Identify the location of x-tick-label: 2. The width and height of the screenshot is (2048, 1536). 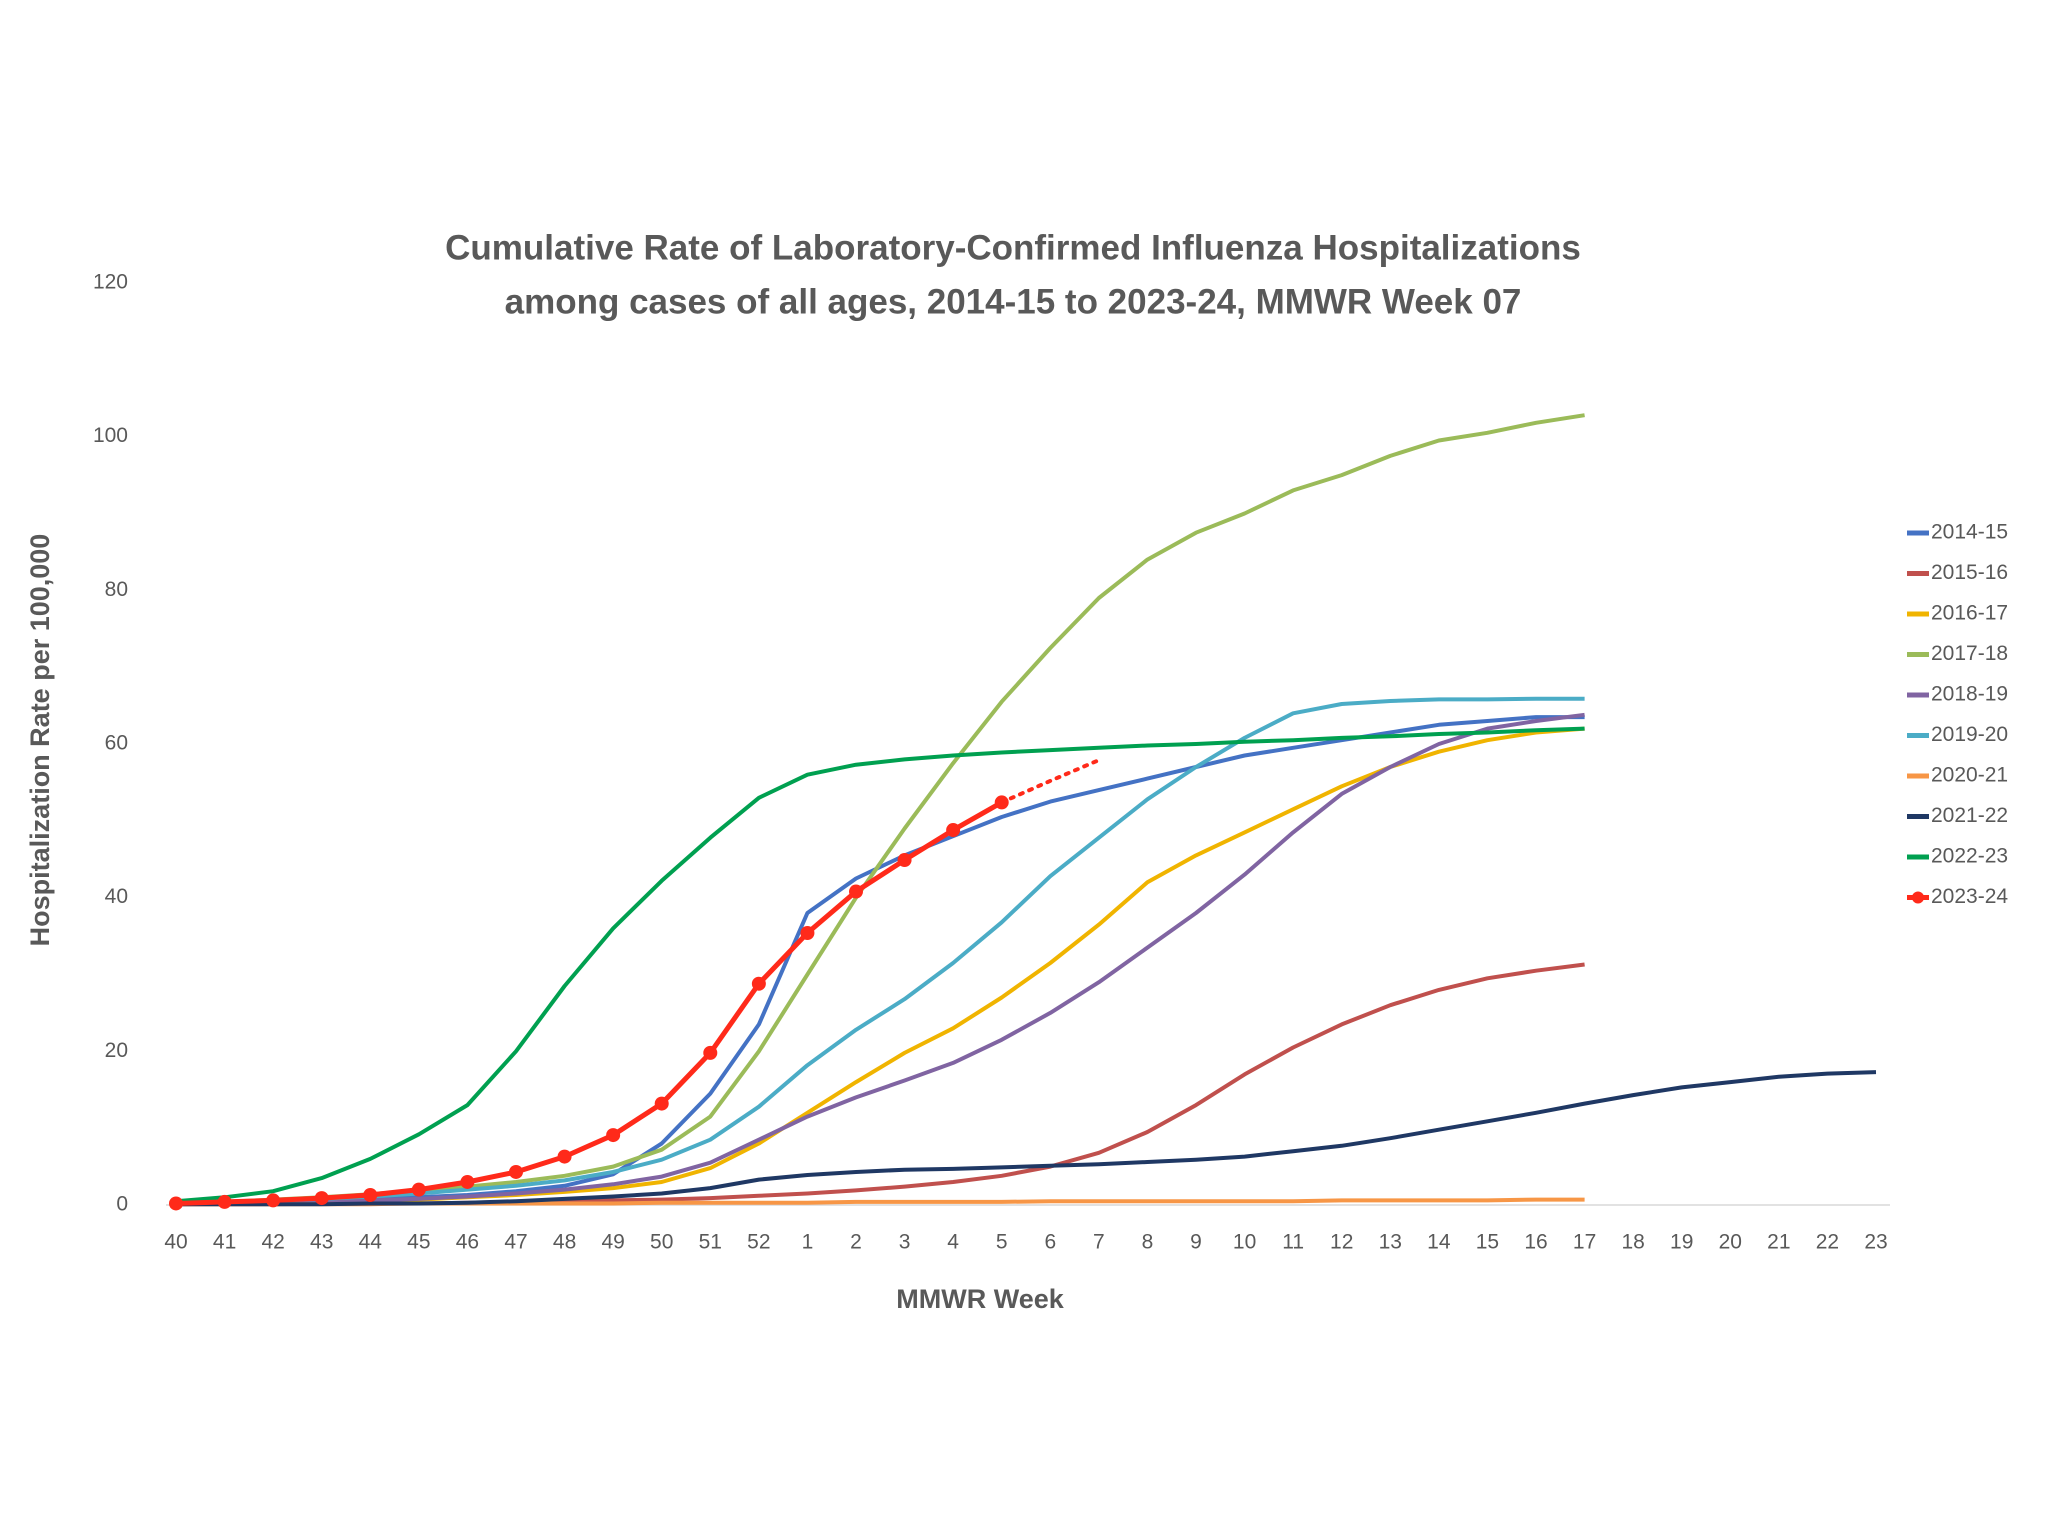
(856, 1242).